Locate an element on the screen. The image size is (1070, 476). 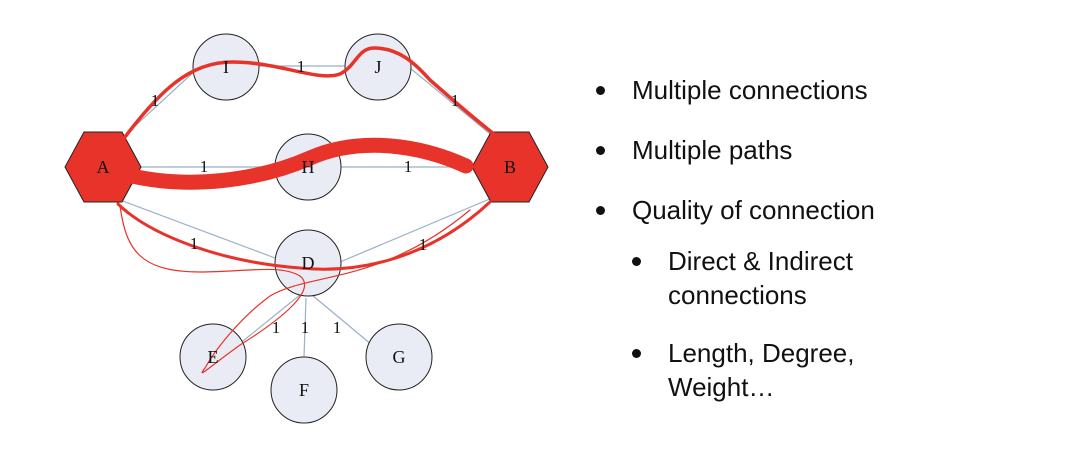
node-label-g: G is located at coordinates (399, 357).